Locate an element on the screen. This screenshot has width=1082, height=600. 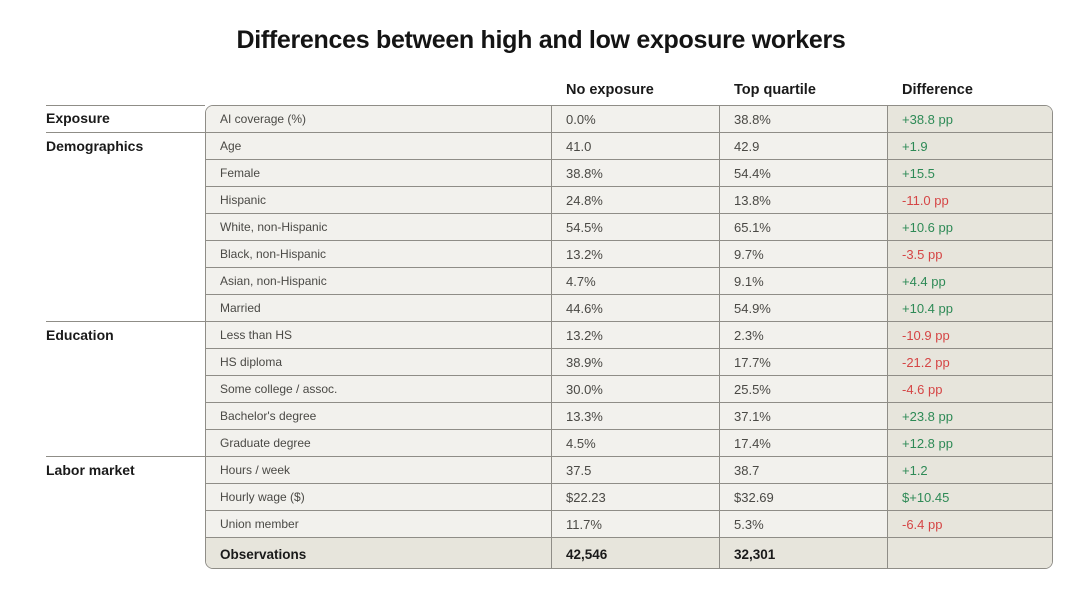
table-row: Bachelor's degree 13.3% 37.1% +23.8 pp is located at coordinates (629, 416).